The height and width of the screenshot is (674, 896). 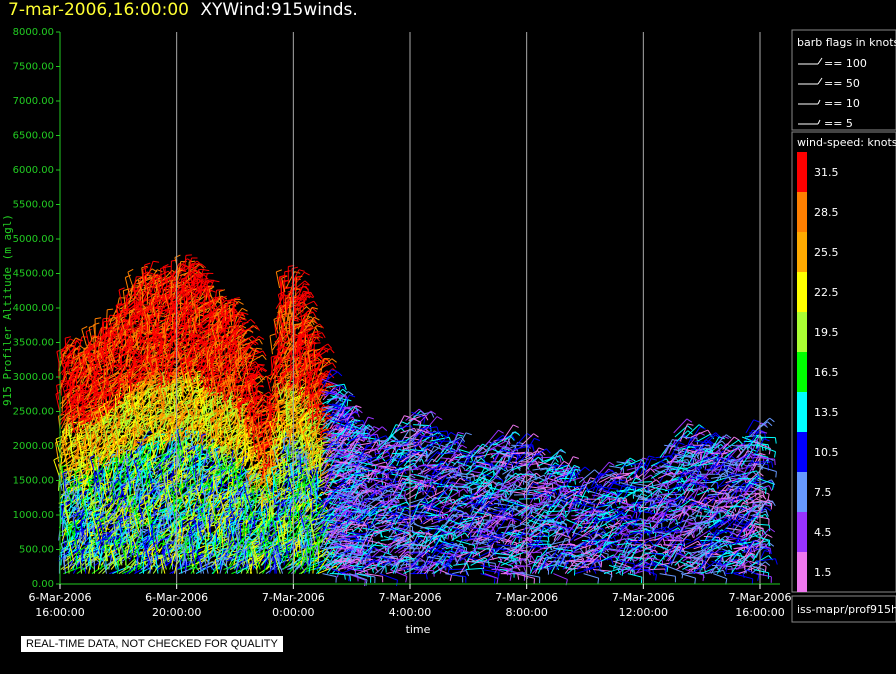 I want to click on header-date: 7-mar-2006,16:00:00, so click(x=98, y=10).